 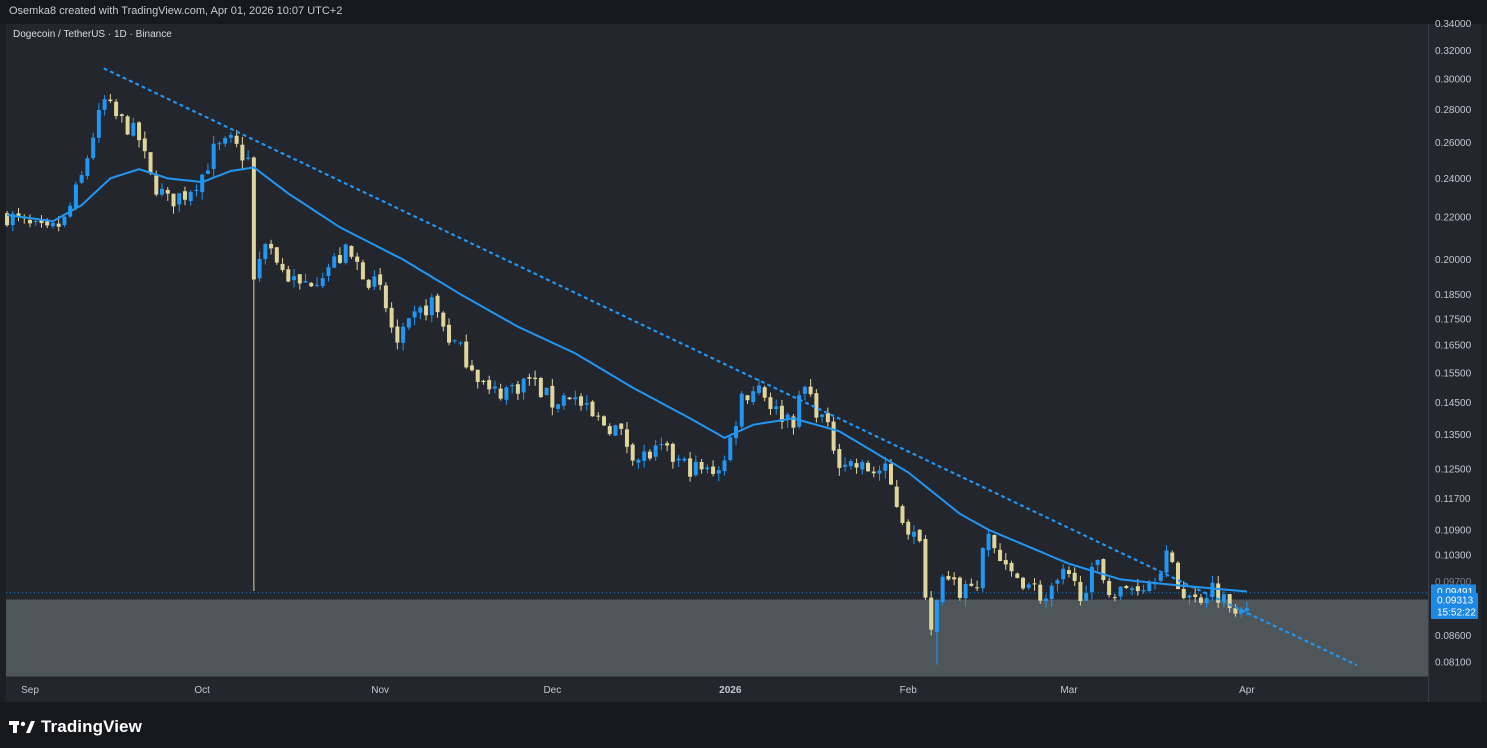 I want to click on price-tick-label: 0.28000, so click(x=1453, y=110).